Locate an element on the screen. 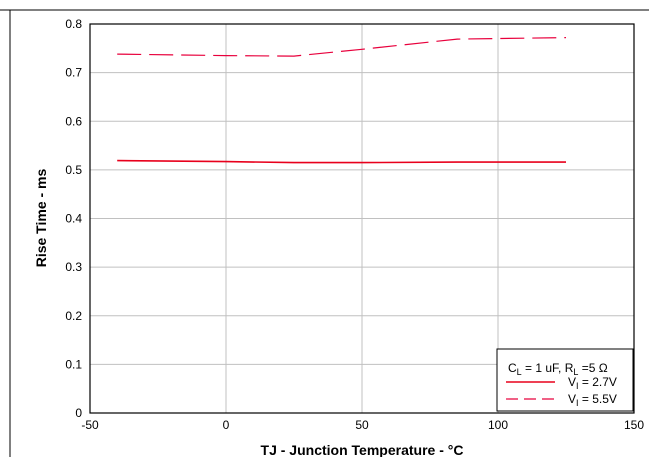 The image size is (649, 457). y-tick-label: 0.1 is located at coordinates (73, 364).